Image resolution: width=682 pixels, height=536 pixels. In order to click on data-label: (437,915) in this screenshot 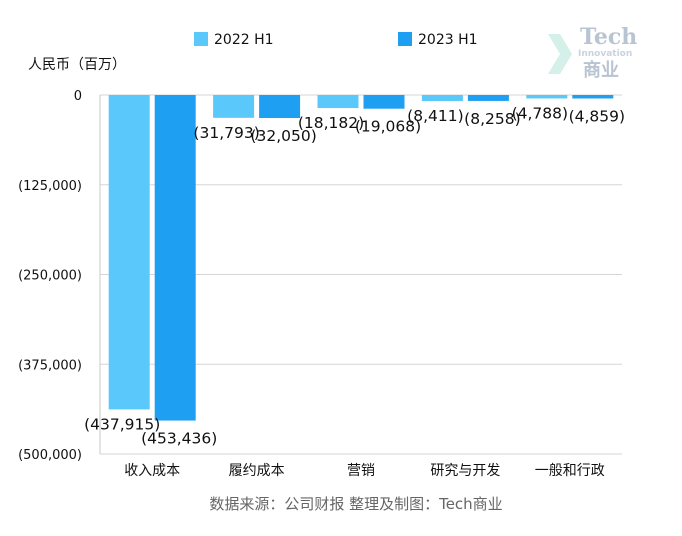, I will do `click(122, 424)`.